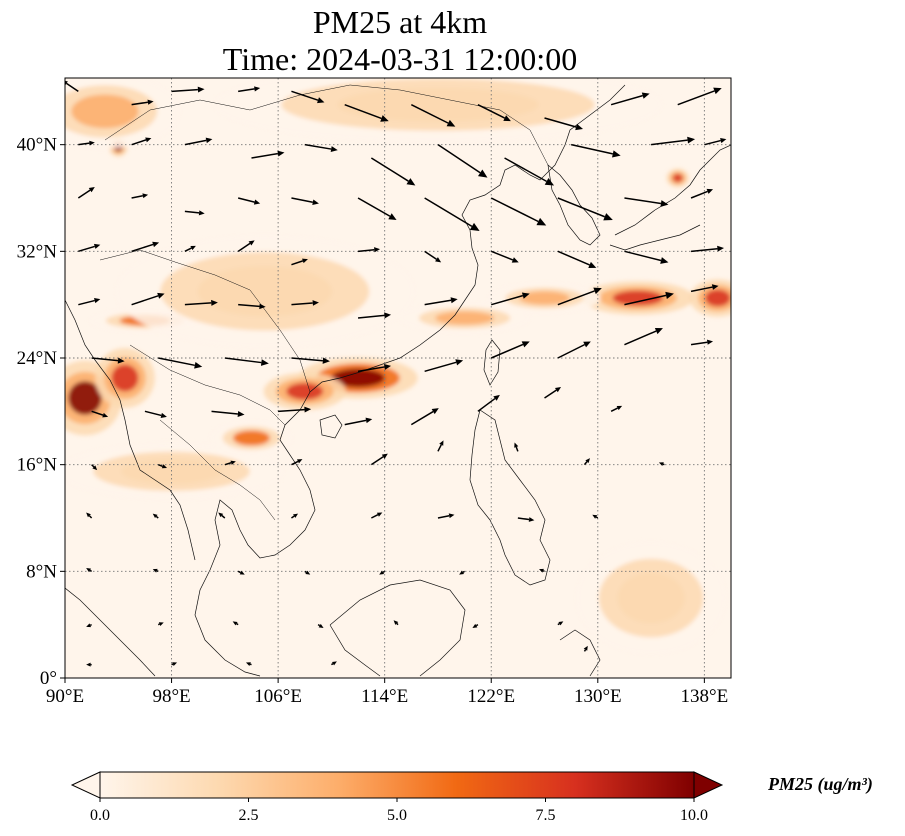  What do you see at coordinates (85, 785) in the screenshot?
I see `colorbar-low-extension` at bounding box center [85, 785].